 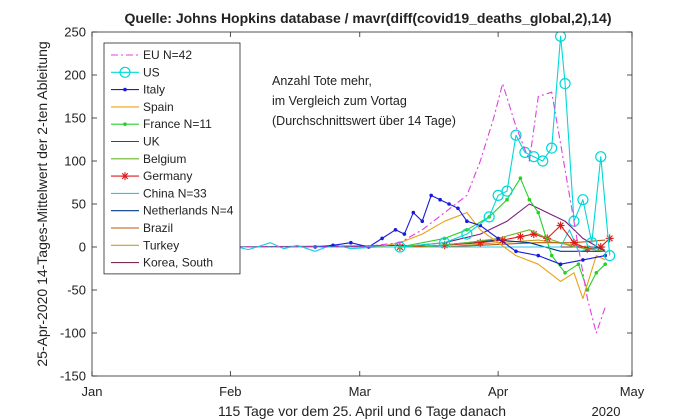 I want to click on series-line-italy, so click(x=395, y=229).